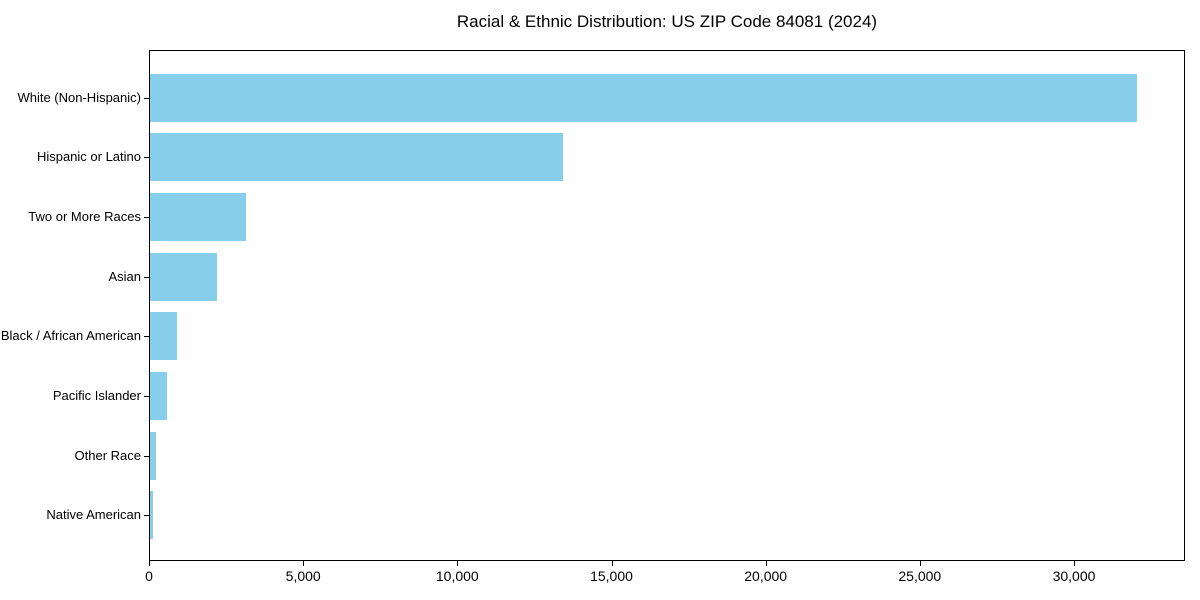  Describe the element at coordinates (920, 576) in the screenshot. I see `x-tick-label: 25,000` at that location.